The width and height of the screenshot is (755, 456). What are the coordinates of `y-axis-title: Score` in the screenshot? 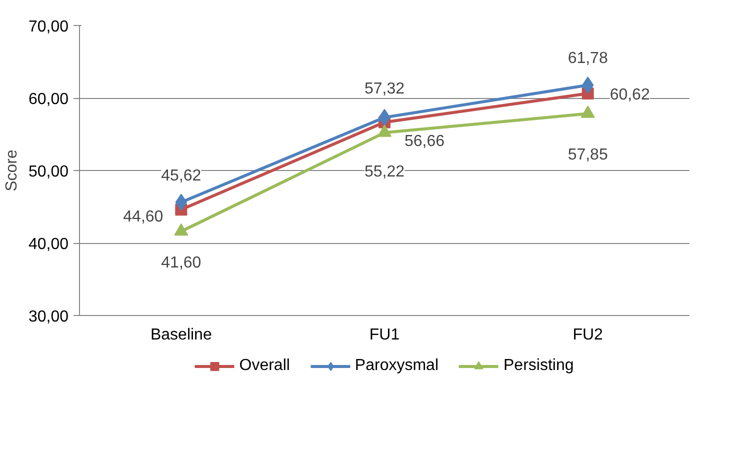 It's located at (11, 171).